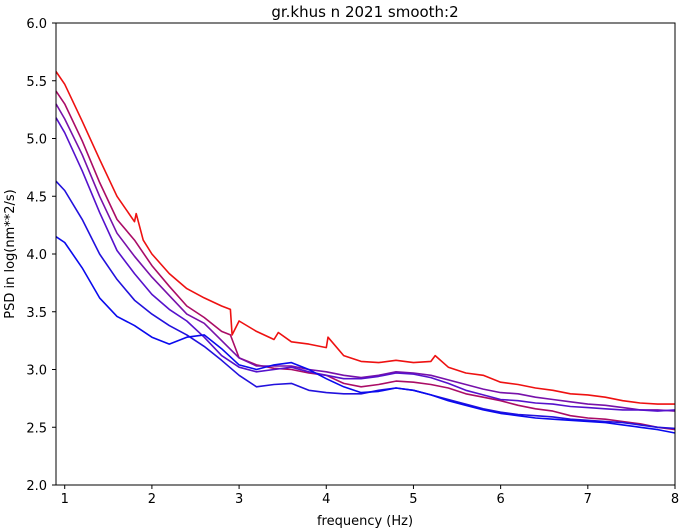 This screenshot has height=531, width=682. I want to click on y-tick-label: 3.5, so click(36, 313).